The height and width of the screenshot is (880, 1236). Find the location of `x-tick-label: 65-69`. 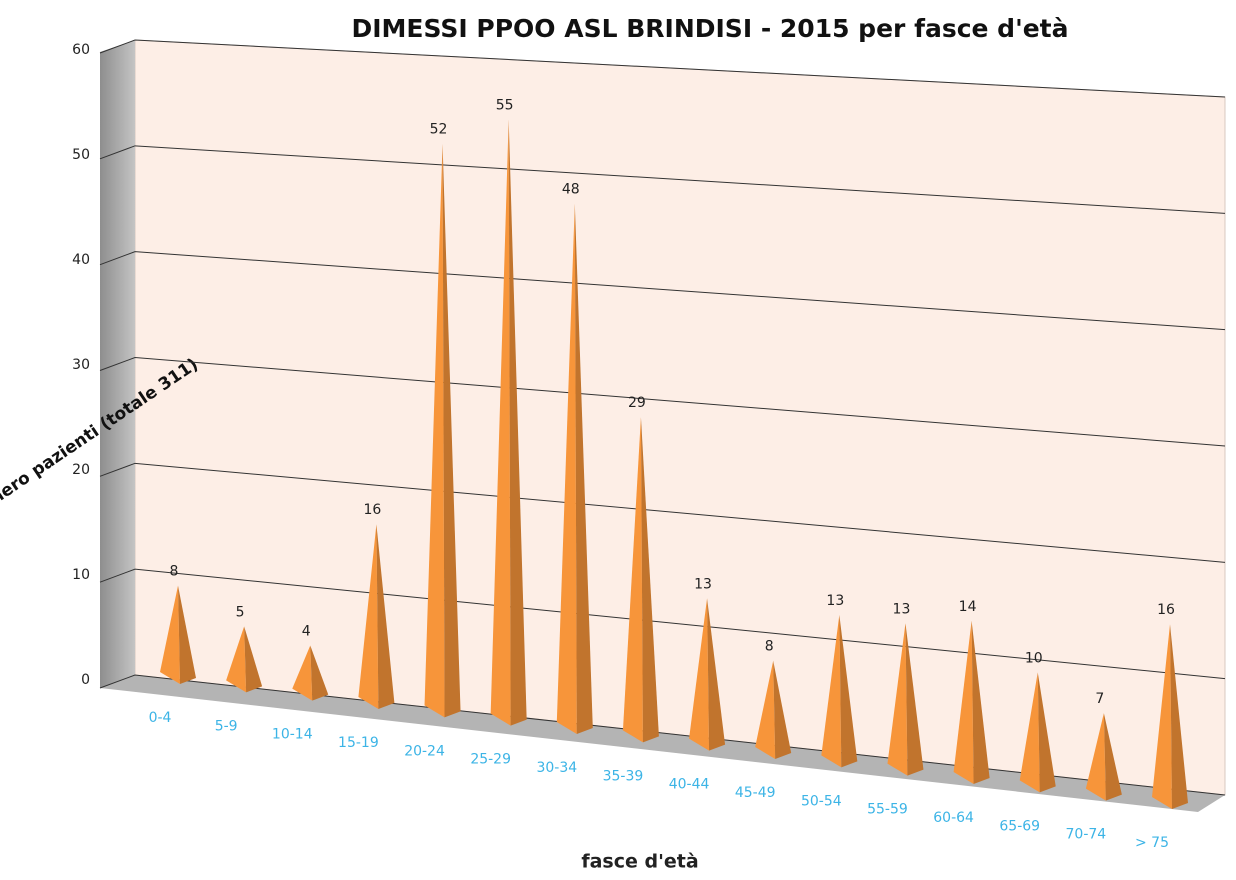

x-tick-label: 65-69 is located at coordinates (1019, 826).